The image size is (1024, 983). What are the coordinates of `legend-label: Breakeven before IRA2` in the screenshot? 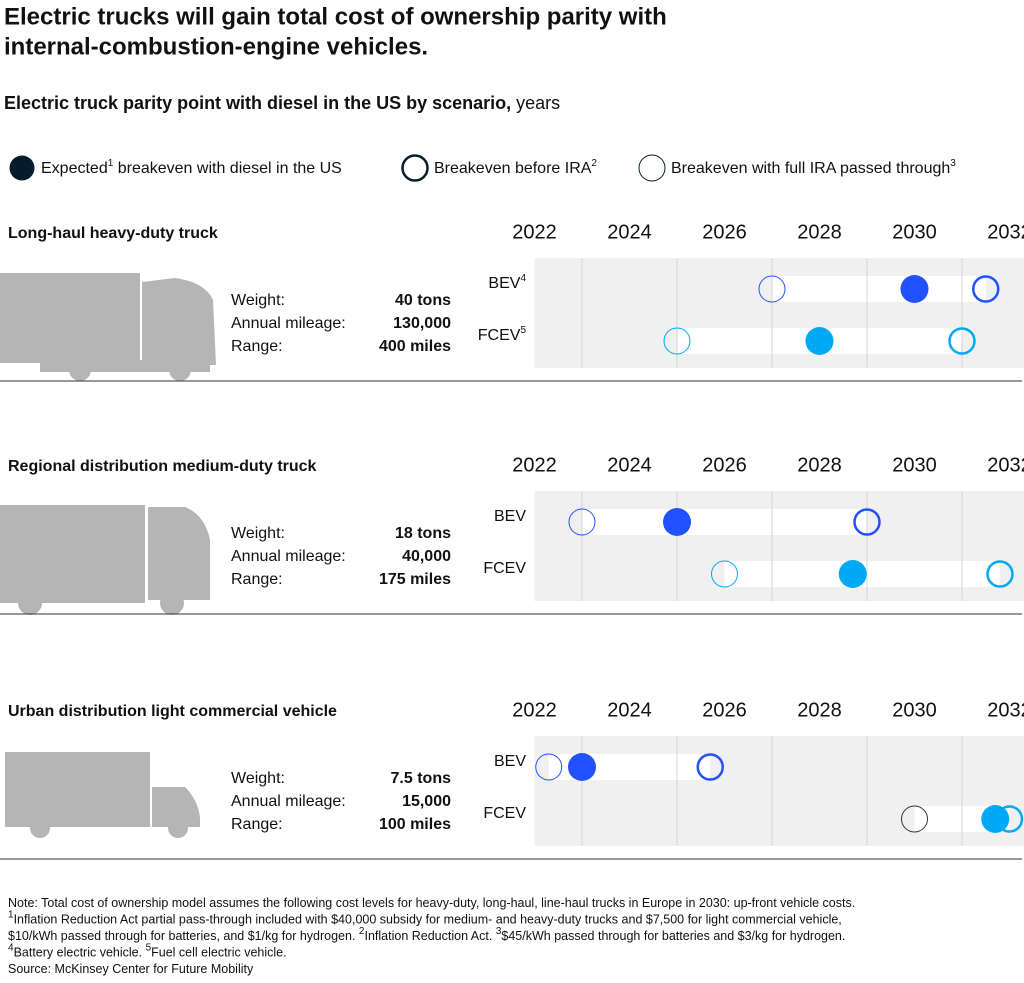 It's located at (515, 168).